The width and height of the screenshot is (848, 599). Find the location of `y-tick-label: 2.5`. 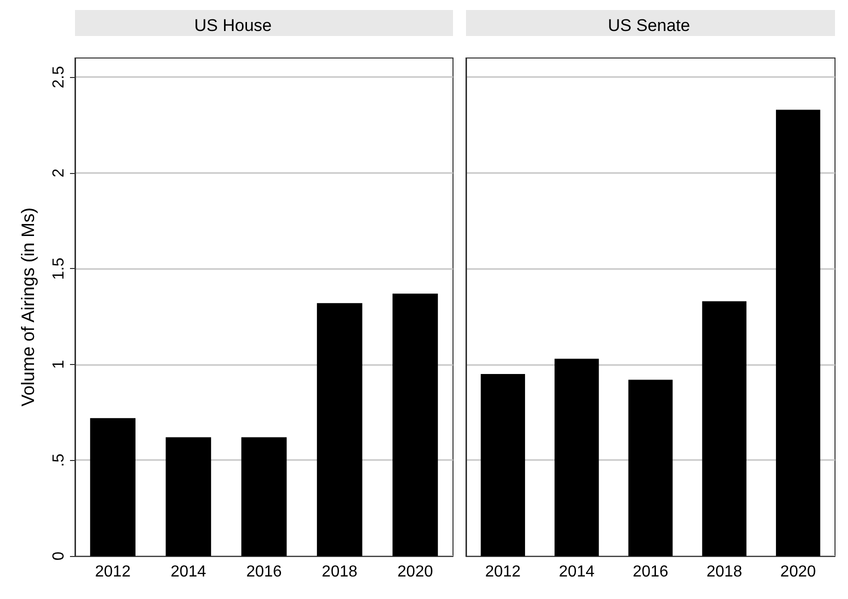

y-tick-label: 2.5 is located at coordinates (59, 77).